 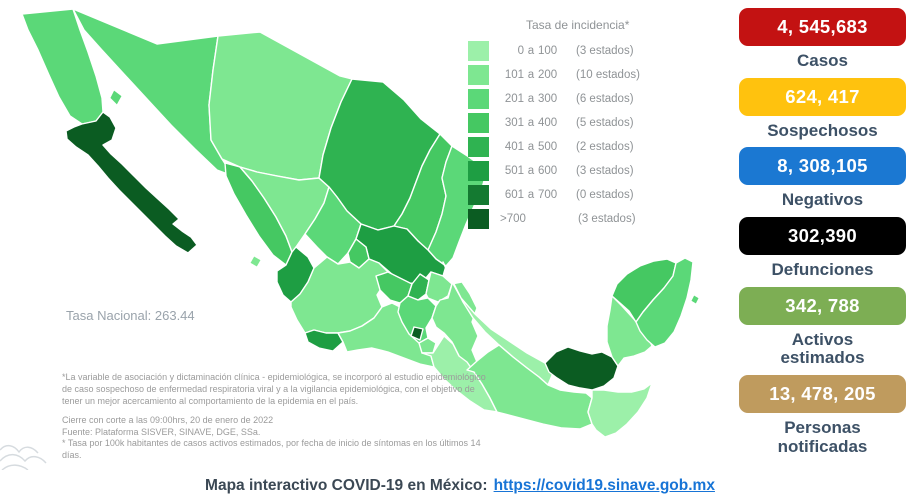 I want to click on legend-item: 201 a 300 (6 estados), so click(x=573, y=99).